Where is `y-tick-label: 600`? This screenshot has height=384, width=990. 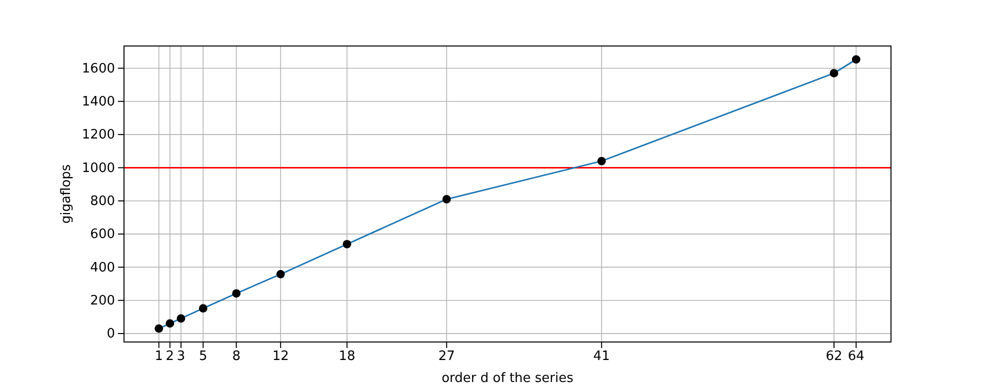
y-tick-label: 600 is located at coordinates (102, 234).